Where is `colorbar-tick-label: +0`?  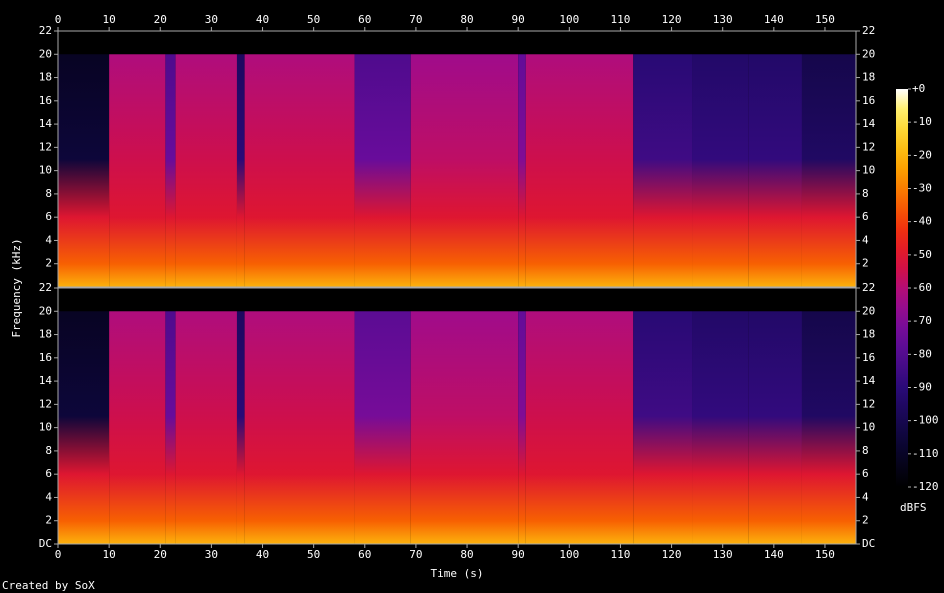 colorbar-tick-label: +0 is located at coordinates (918, 88).